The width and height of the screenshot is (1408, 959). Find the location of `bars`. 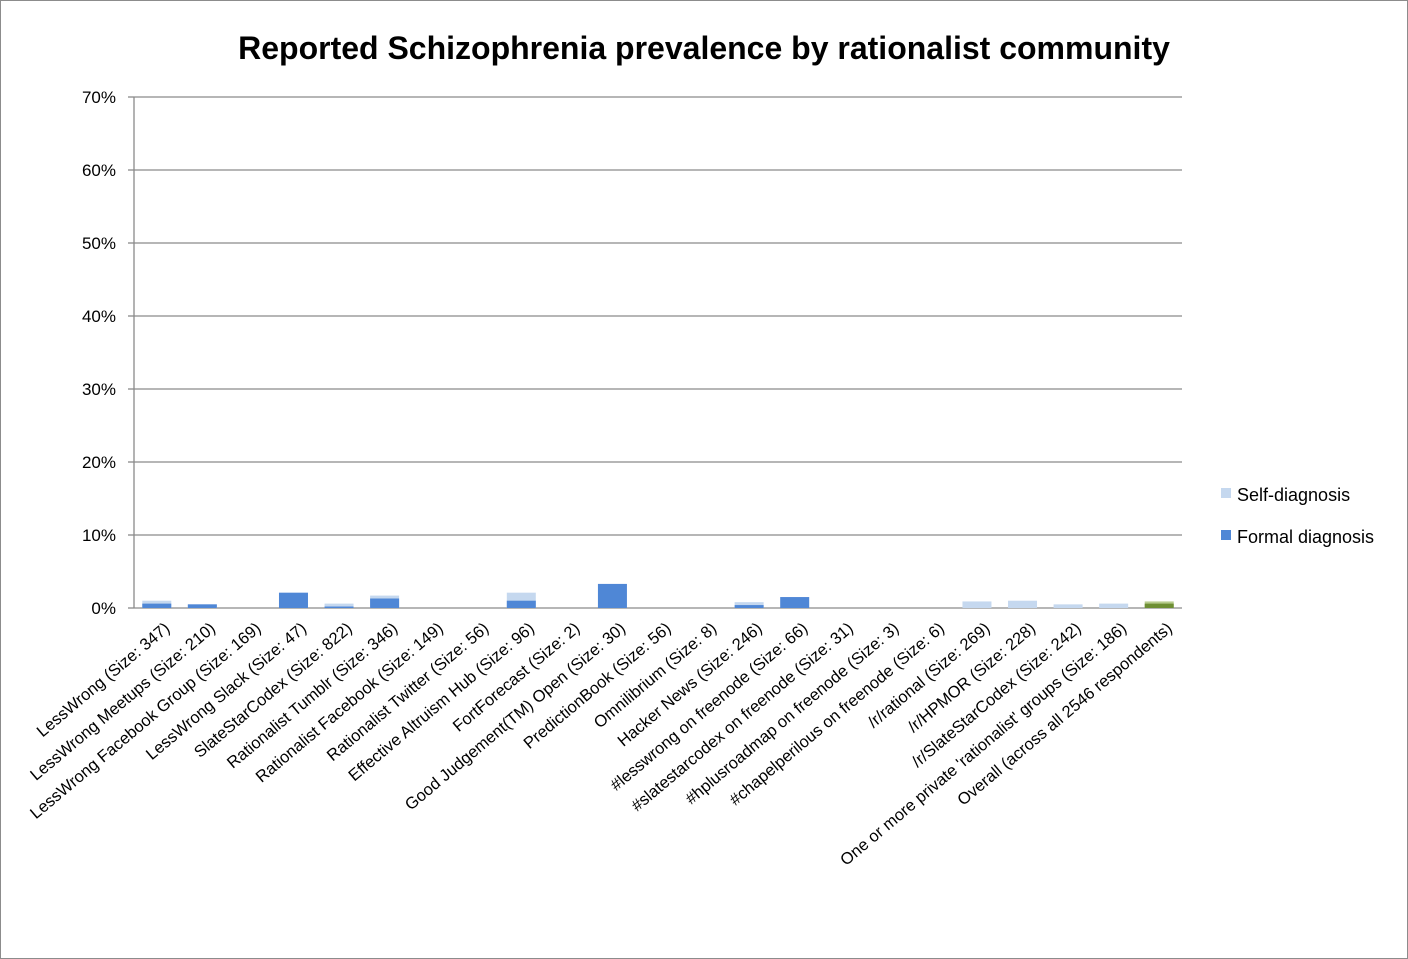

bars is located at coordinates (658, 595).